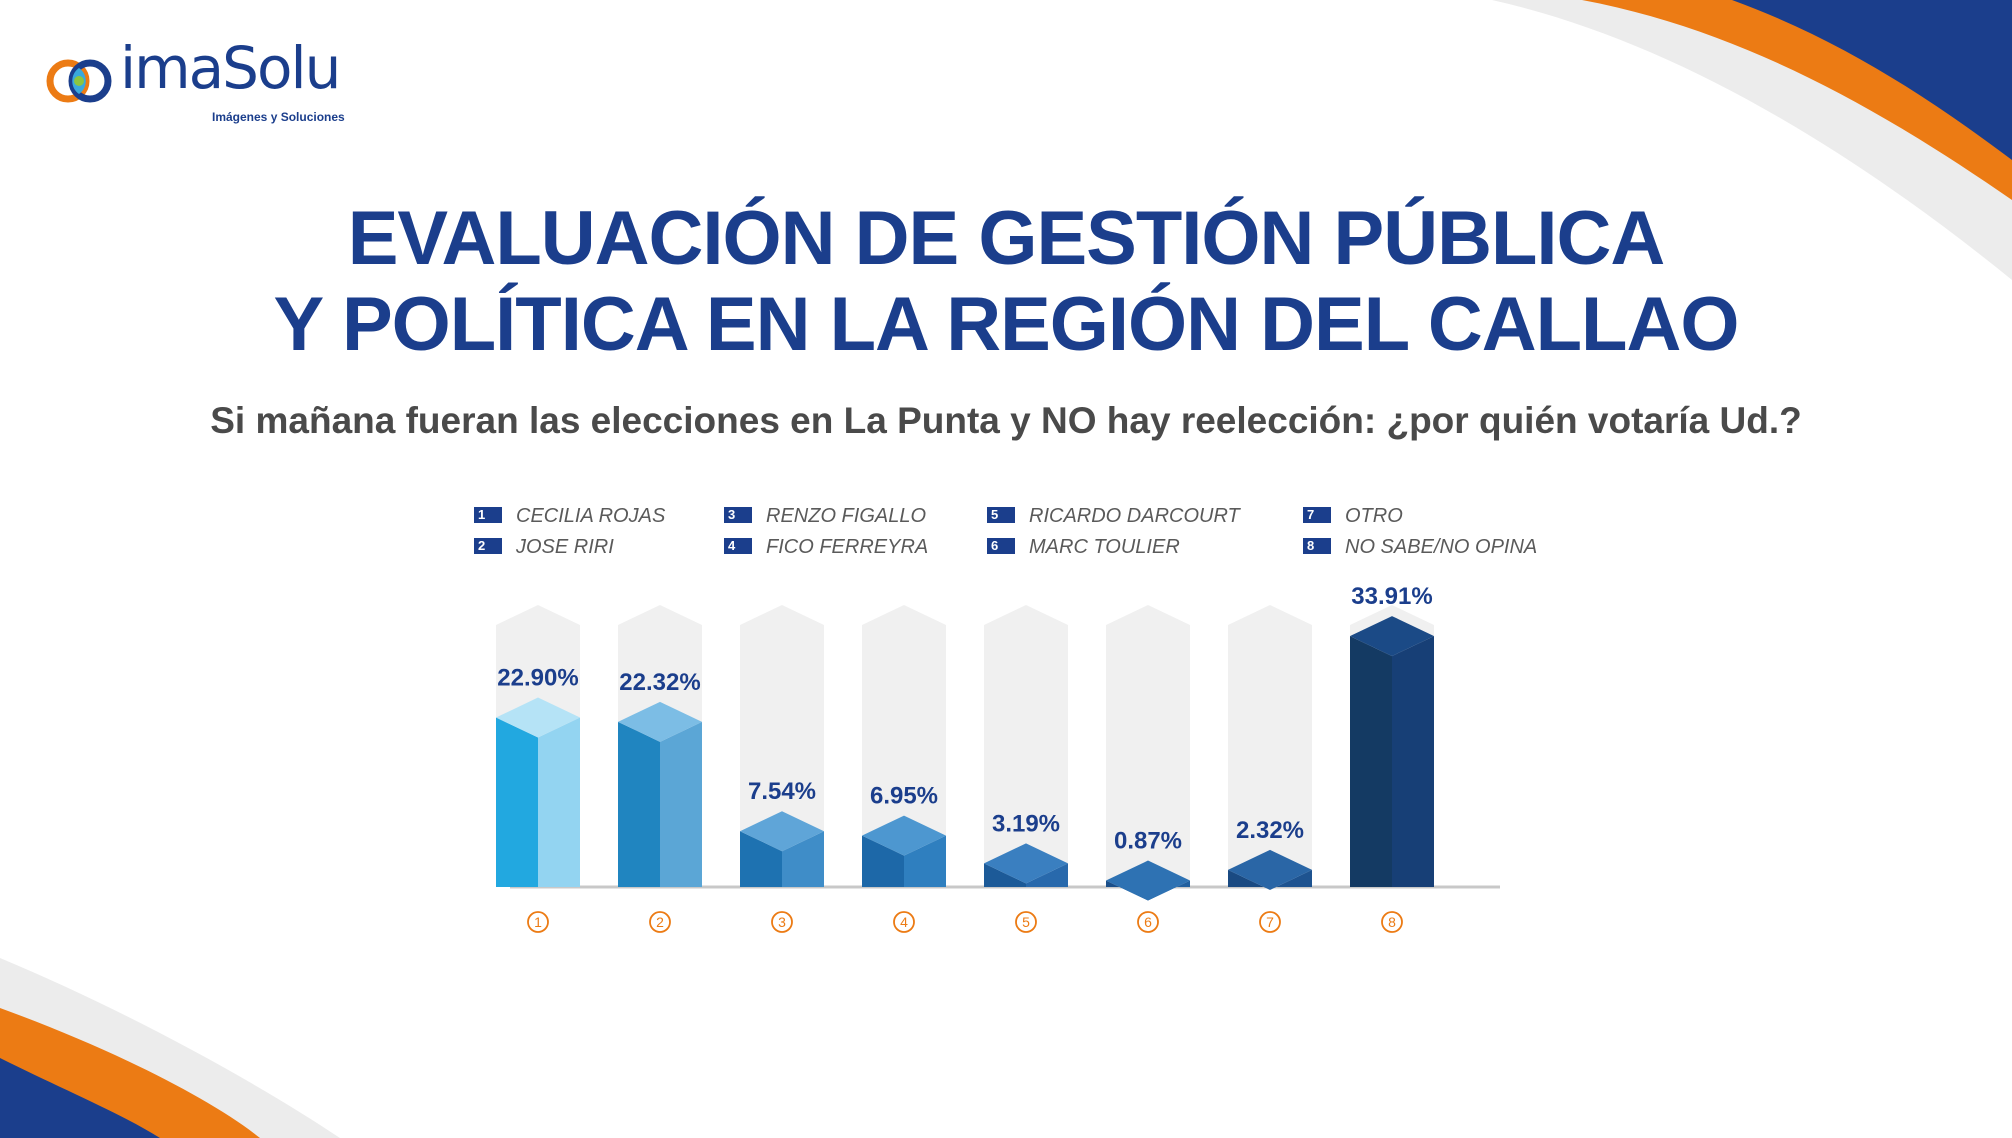 This screenshot has height=1138, width=2012. Describe the element at coordinates (1026, 823) in the screenshot. I see `bar-value-label: 3.19%` at that location.